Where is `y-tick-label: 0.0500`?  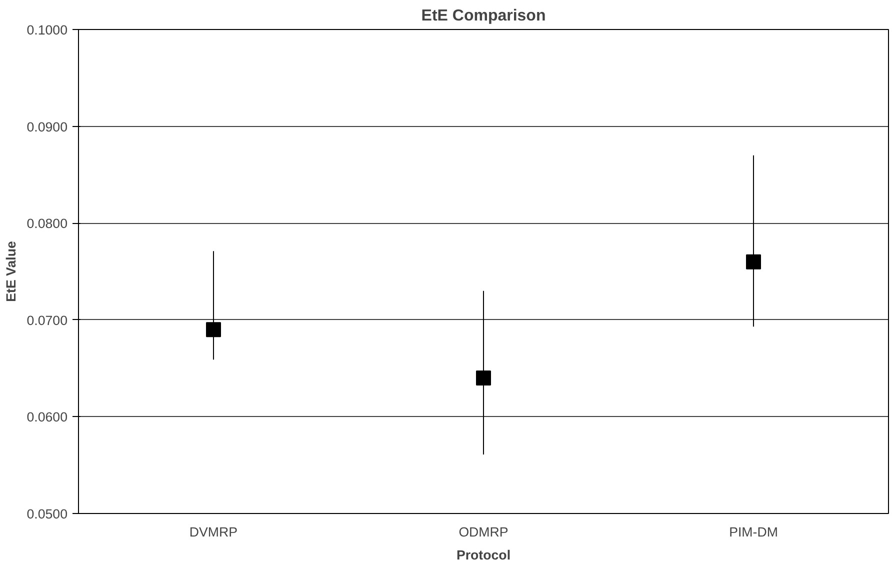
y-tick-label: 0.0500 is located at coordinates (47, 514).